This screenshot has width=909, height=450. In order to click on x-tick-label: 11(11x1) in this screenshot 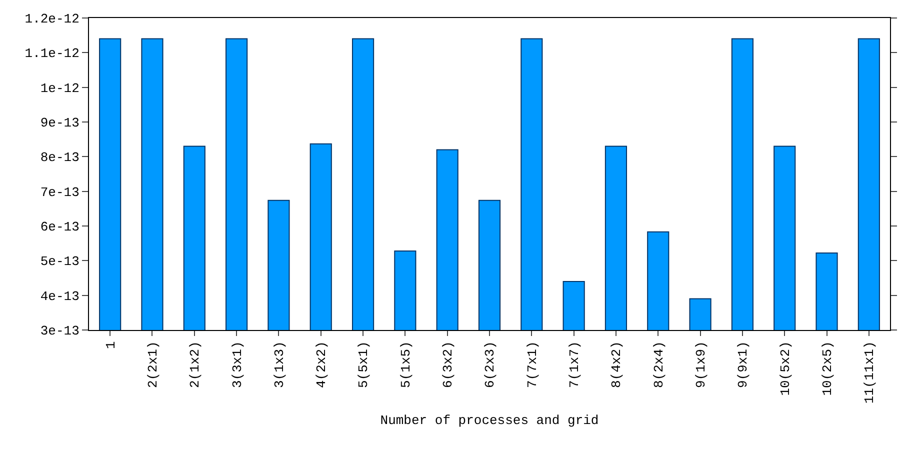, I will do `click(870, 372)`.